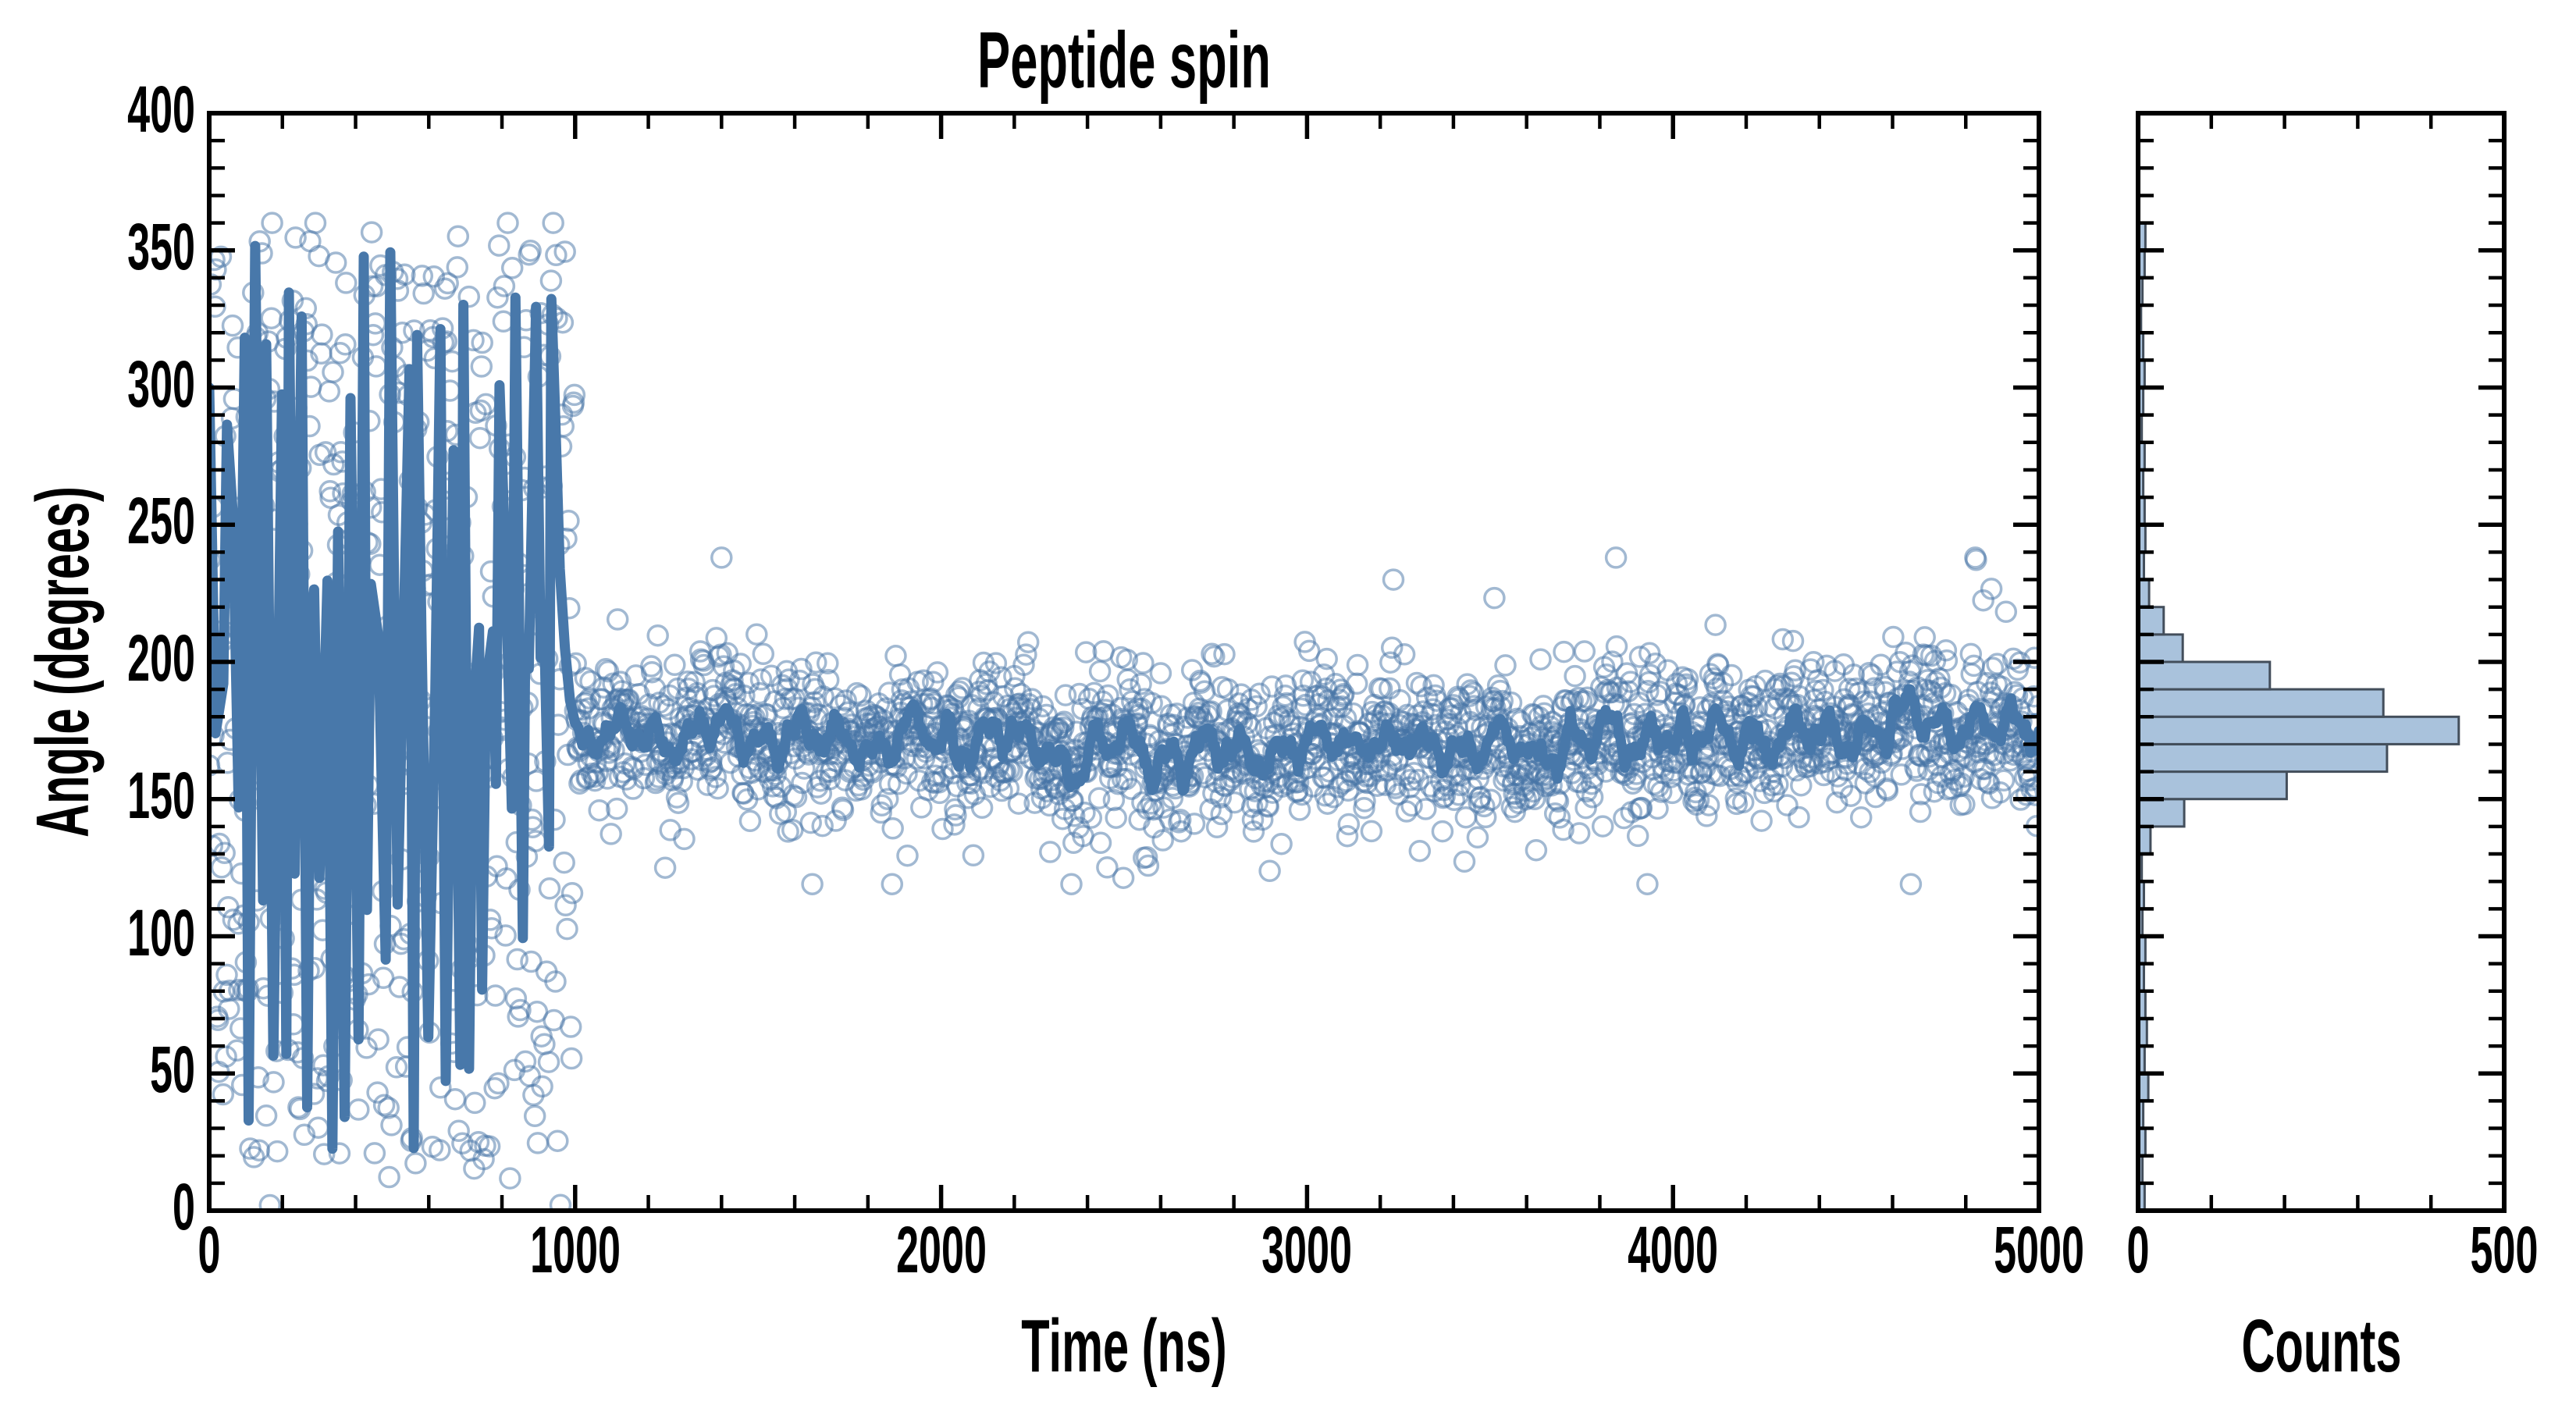 This screenshot has height=1405, width=2576. What do you see at coordinates (184, 1207) in the screenshot?
I see `y-tick-label: 0` at bounding box center [184, 1207].